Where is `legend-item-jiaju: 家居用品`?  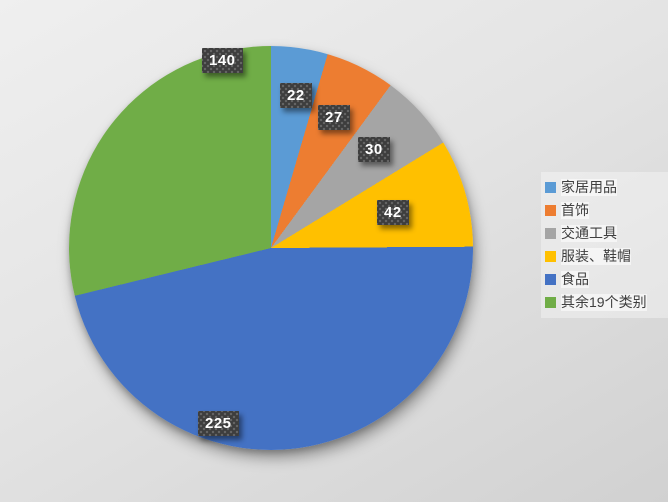
legend-item-jiaju: 家居用品 is located at coordinates (606, 187).